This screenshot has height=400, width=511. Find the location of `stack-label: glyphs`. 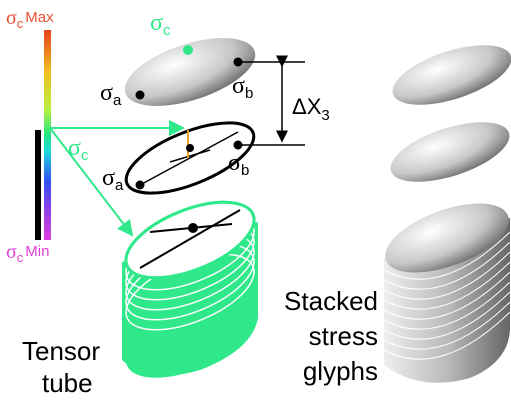

stack-label: glyphs is located at coordinates (340, 371).